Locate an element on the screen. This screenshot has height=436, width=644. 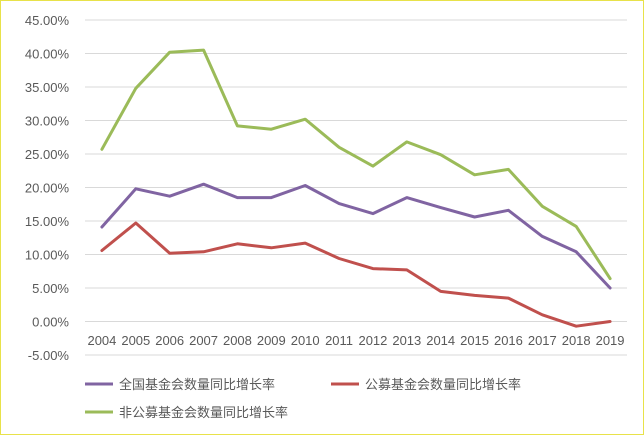
x-tick-label: 2004 is located at coordinates (101, 340).